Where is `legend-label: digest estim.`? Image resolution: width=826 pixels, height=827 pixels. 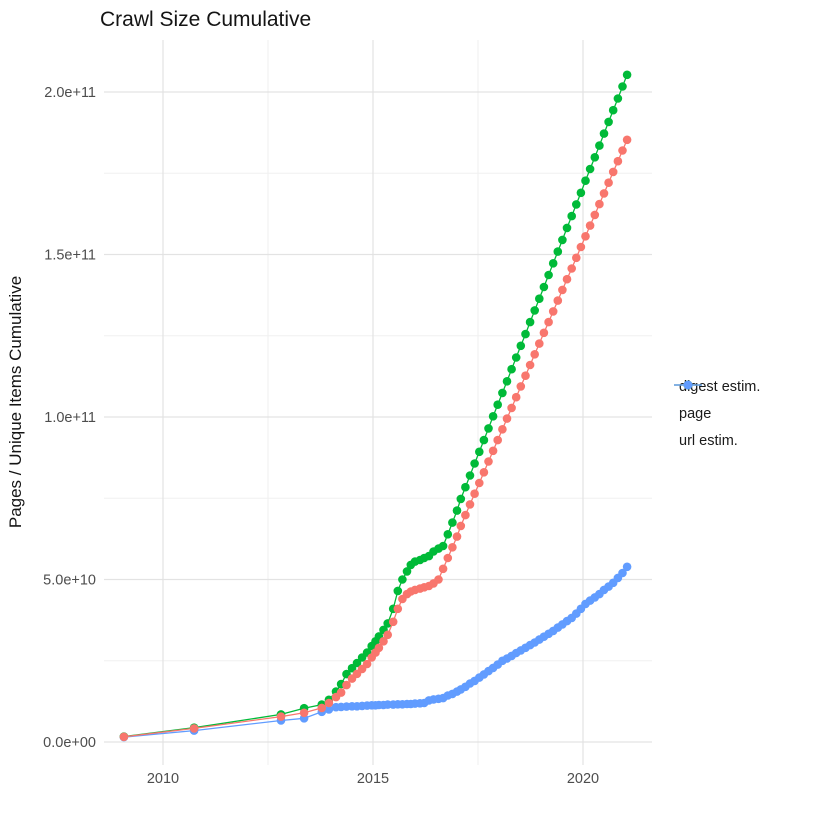 legend-label: digest estim. is located at coordinates (720, 387).